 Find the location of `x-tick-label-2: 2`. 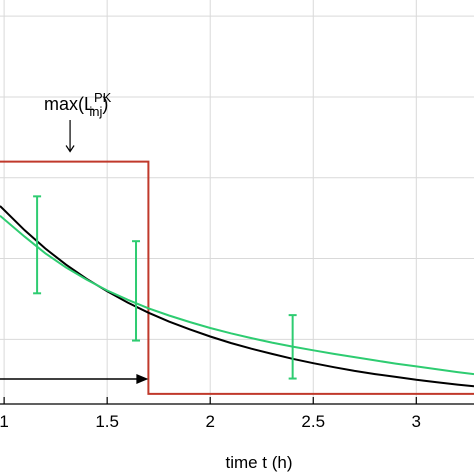

x-tick-label-2: 2 is located at coordinates (209, 421).